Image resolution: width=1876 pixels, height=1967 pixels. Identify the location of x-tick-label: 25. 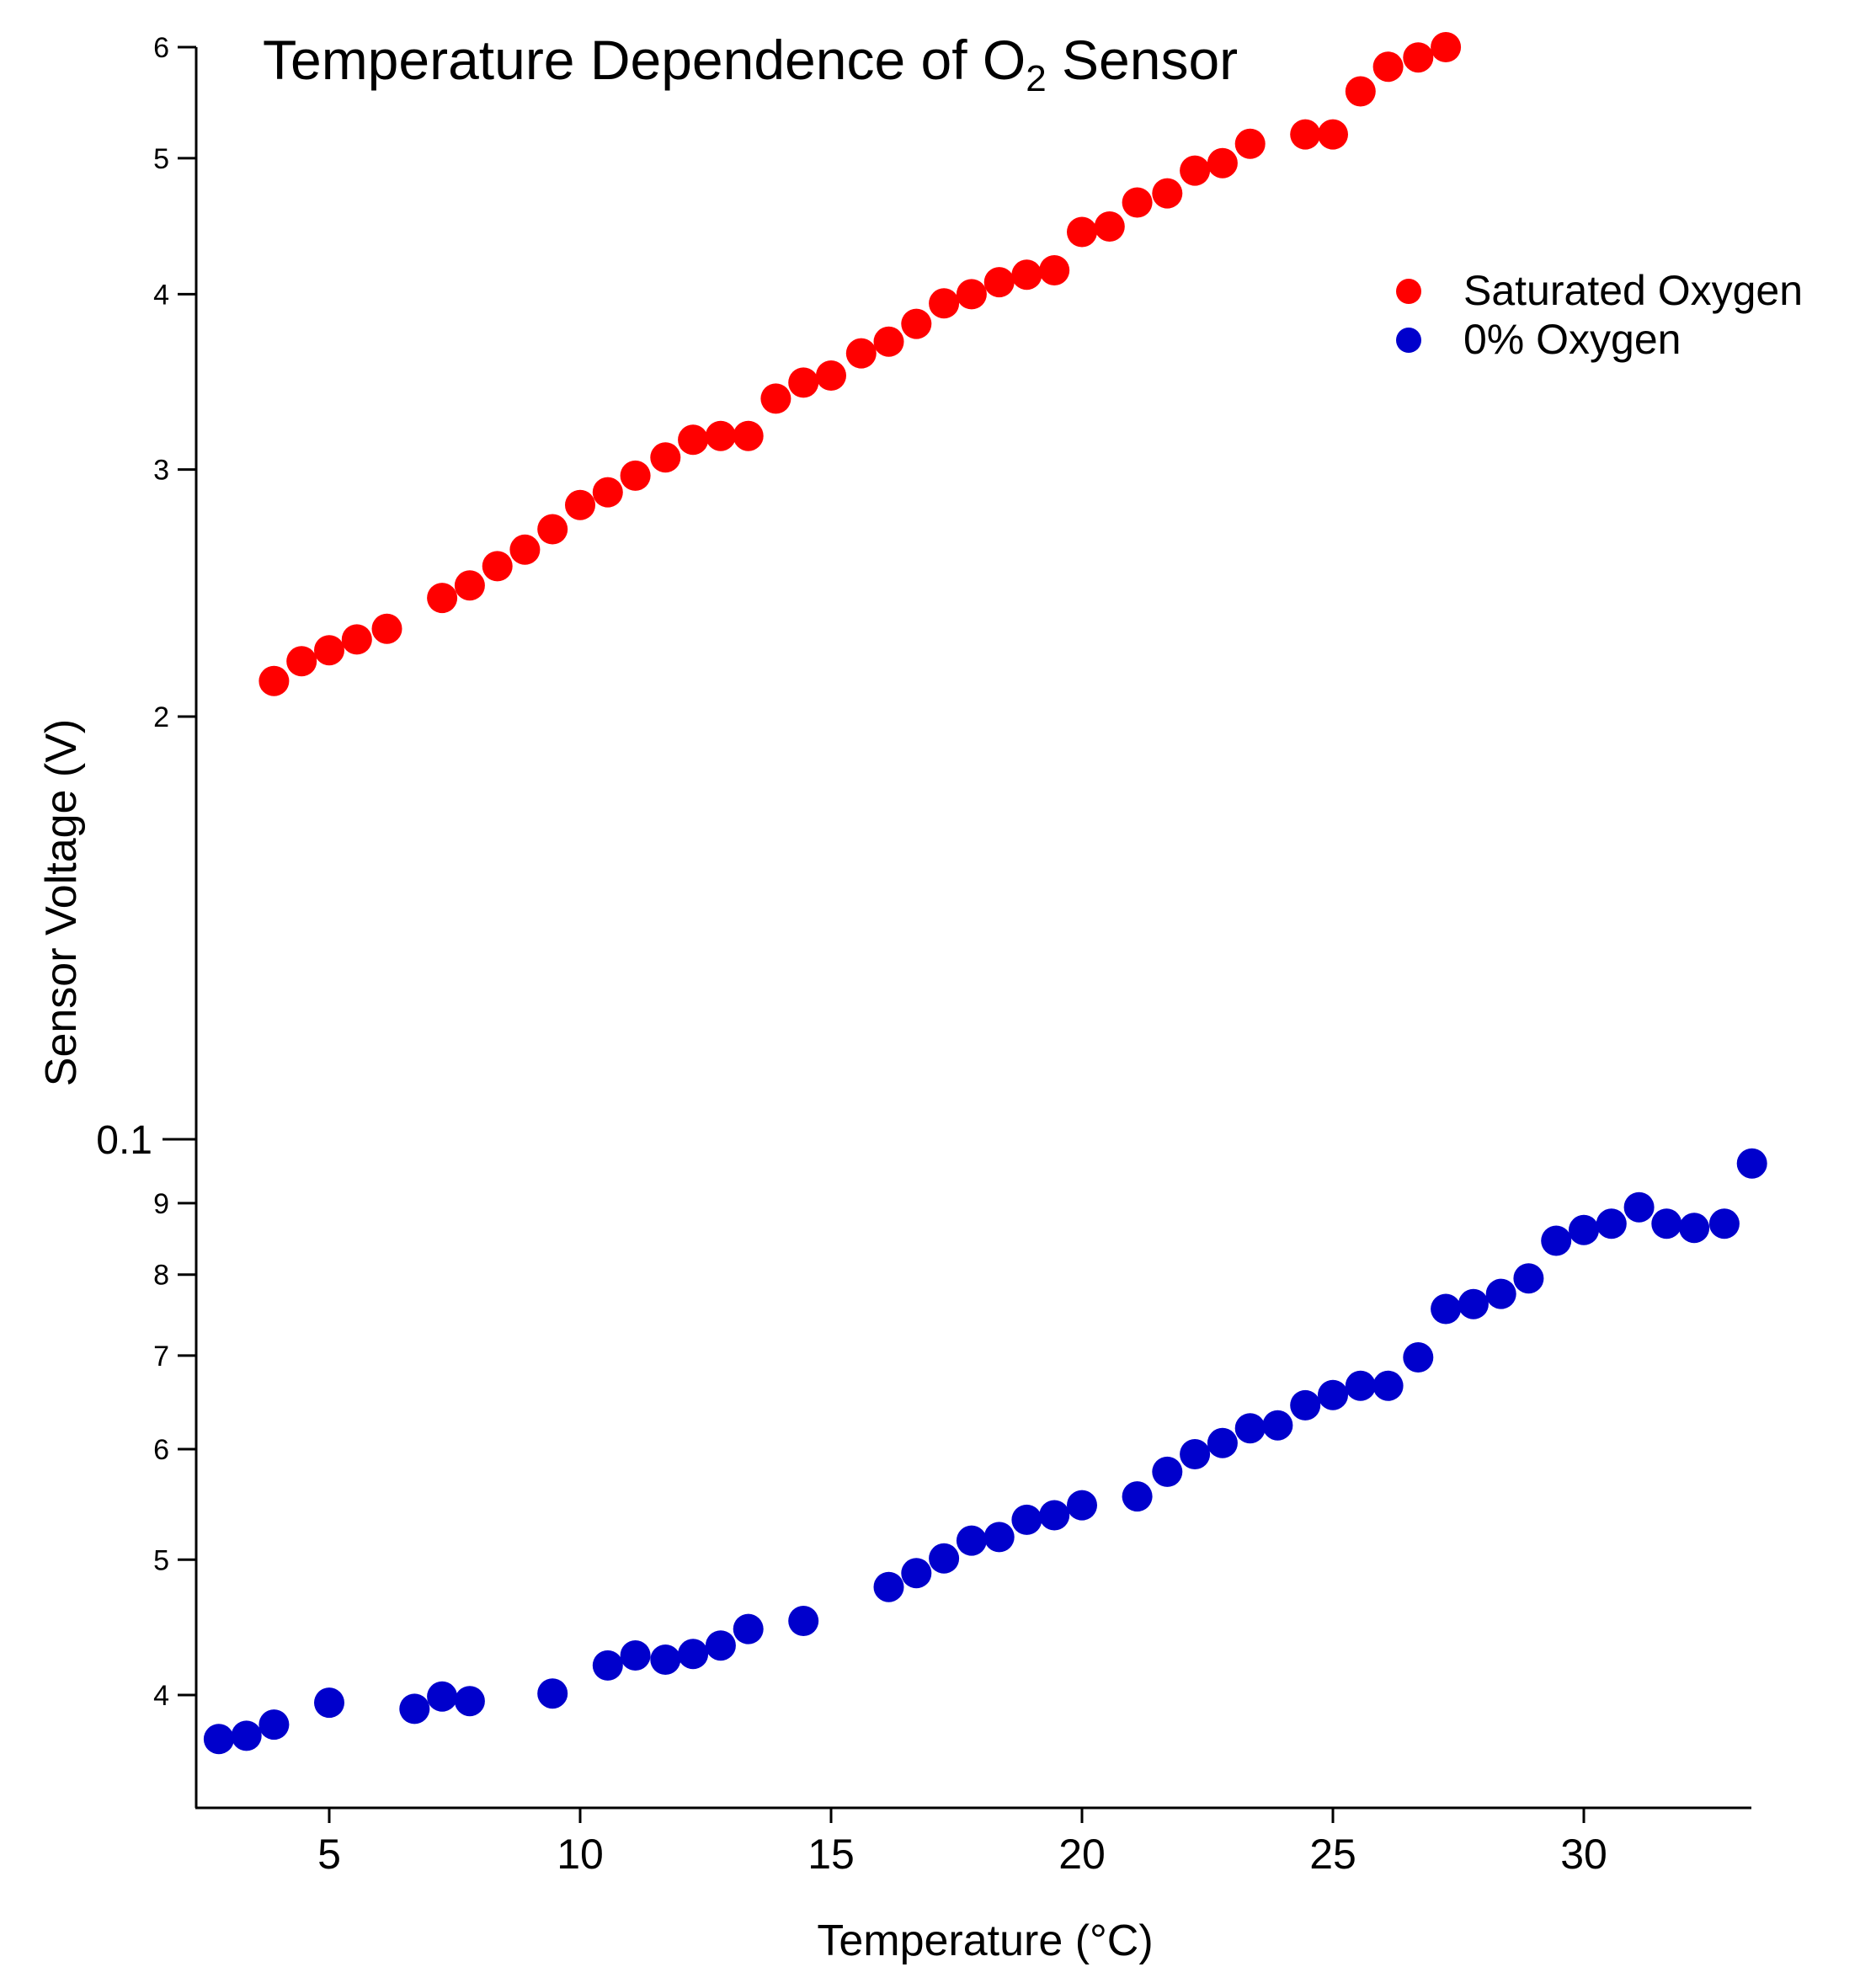
(1332, 1855).